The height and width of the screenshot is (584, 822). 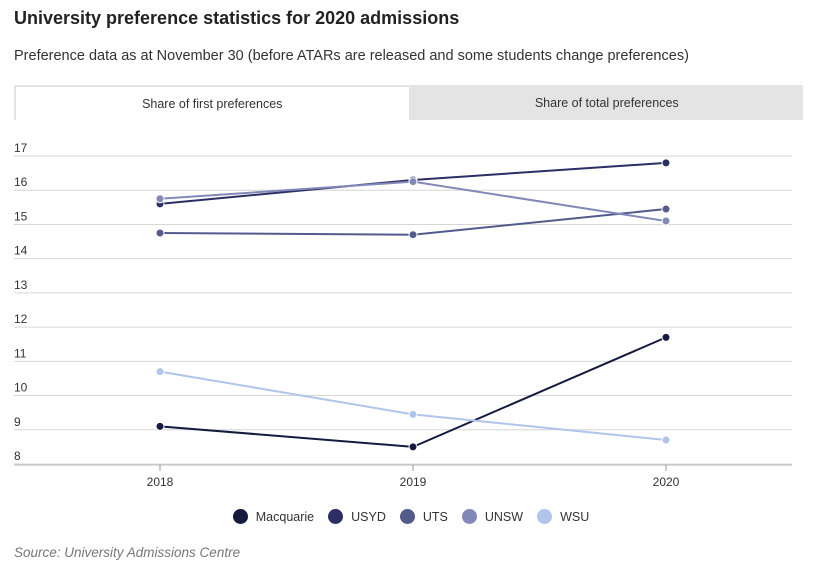 I want to click on x-tick-label: 2020, so click(x=666, y=482).